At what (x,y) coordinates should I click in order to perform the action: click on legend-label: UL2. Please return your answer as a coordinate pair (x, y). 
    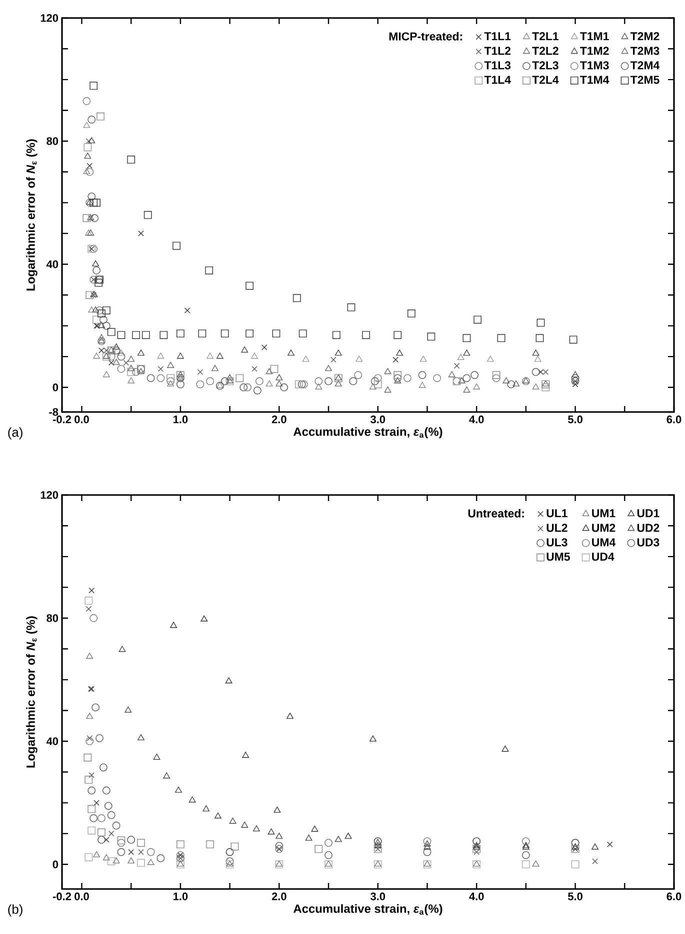
    Looking at the image, I should click on (557, 528).